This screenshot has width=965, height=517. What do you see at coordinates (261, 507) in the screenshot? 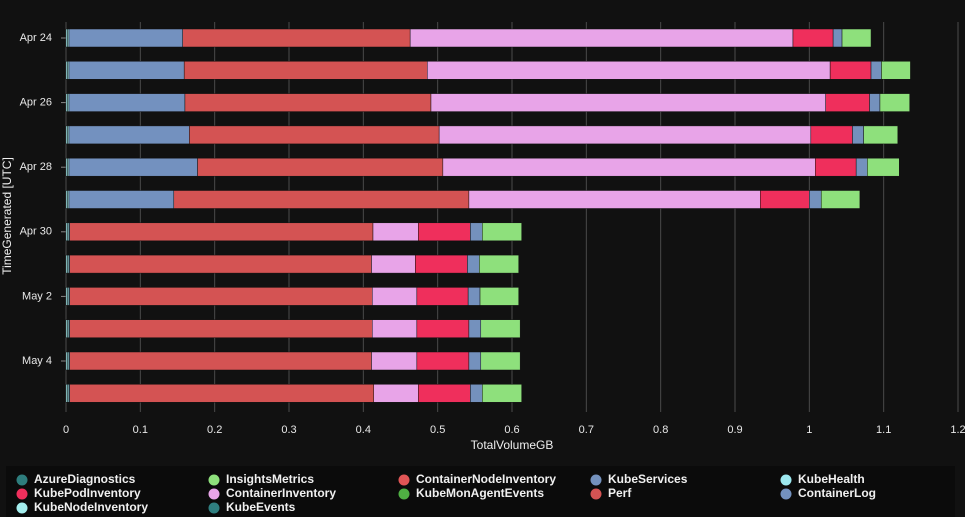
I see `legend-label: KubeEvents` at bounding box center [261, 507].